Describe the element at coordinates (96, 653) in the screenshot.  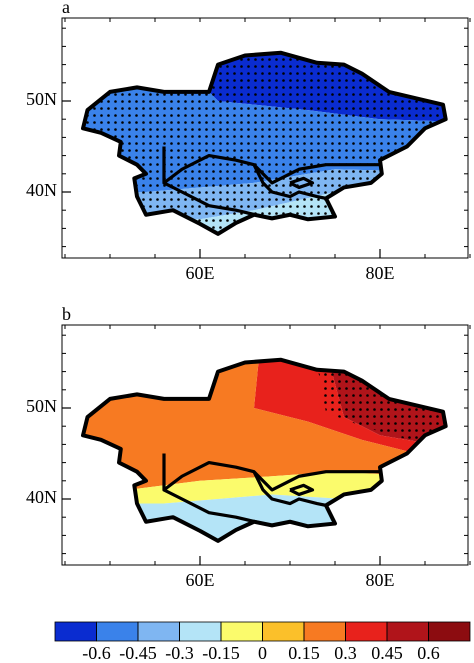
I see `colorbar-label: -0.6` at that location.